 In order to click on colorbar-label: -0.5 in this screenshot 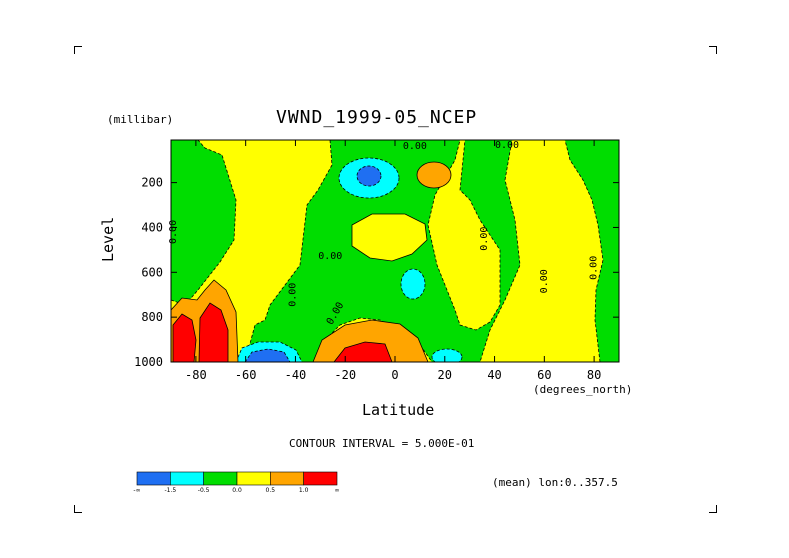, I will do `click(204, 490)`.